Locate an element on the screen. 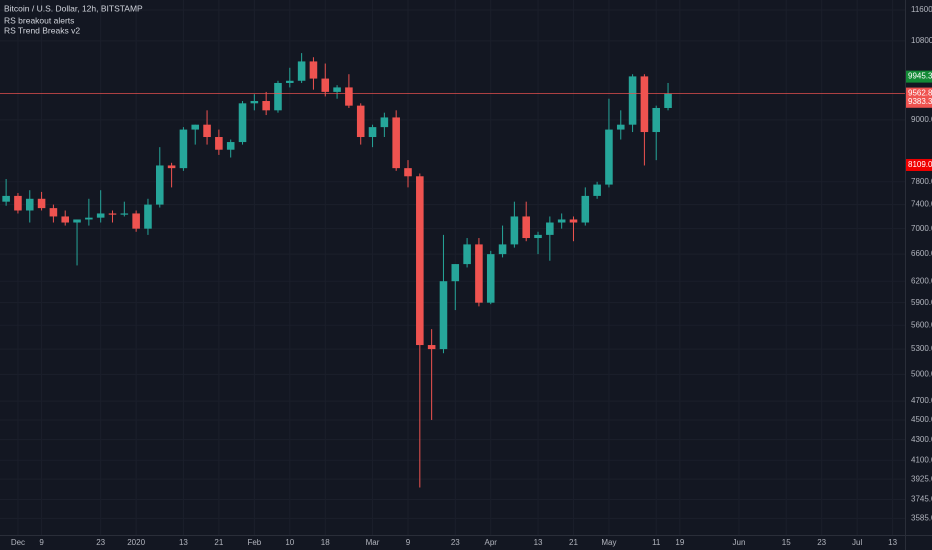 The image size is (932, 550). y-tick-label: 7400.00 is located at coordinates (921, 204).